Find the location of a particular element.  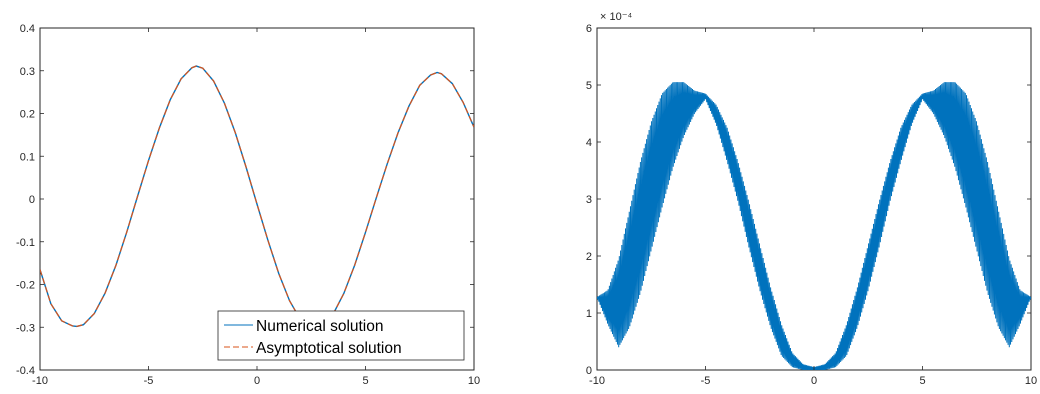

legend: Numerical solution Asymptotical solution is located at coordinates (341, 335).